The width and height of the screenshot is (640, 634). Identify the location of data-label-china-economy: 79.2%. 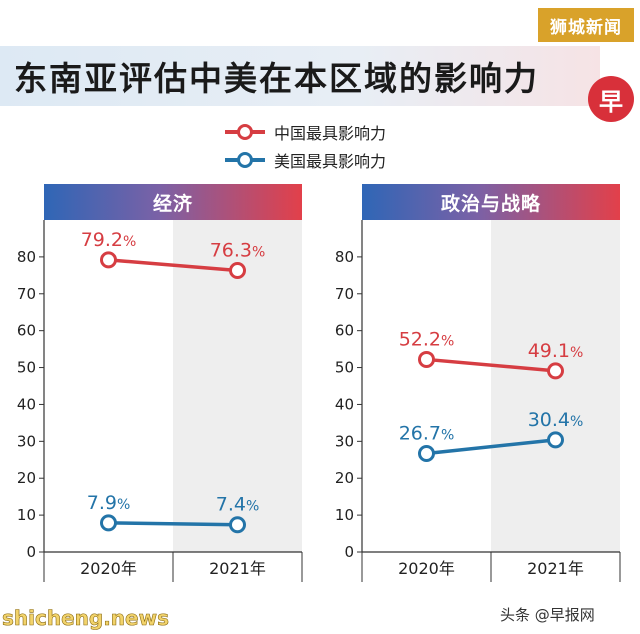
(109, 240).